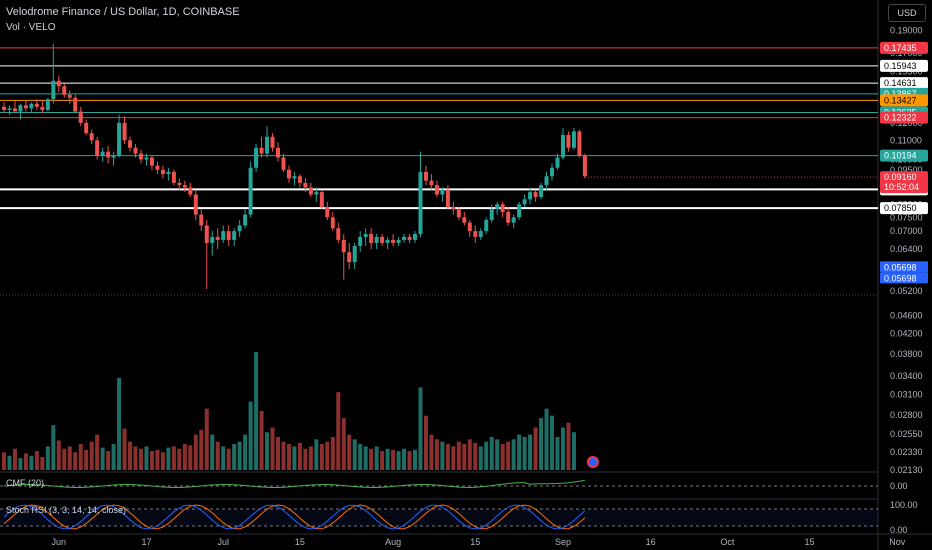  What do you see at coordinates (906, 470) in the screenshot?
I see `price-tick-label: 0.02130` at bounding box center [906, 470].